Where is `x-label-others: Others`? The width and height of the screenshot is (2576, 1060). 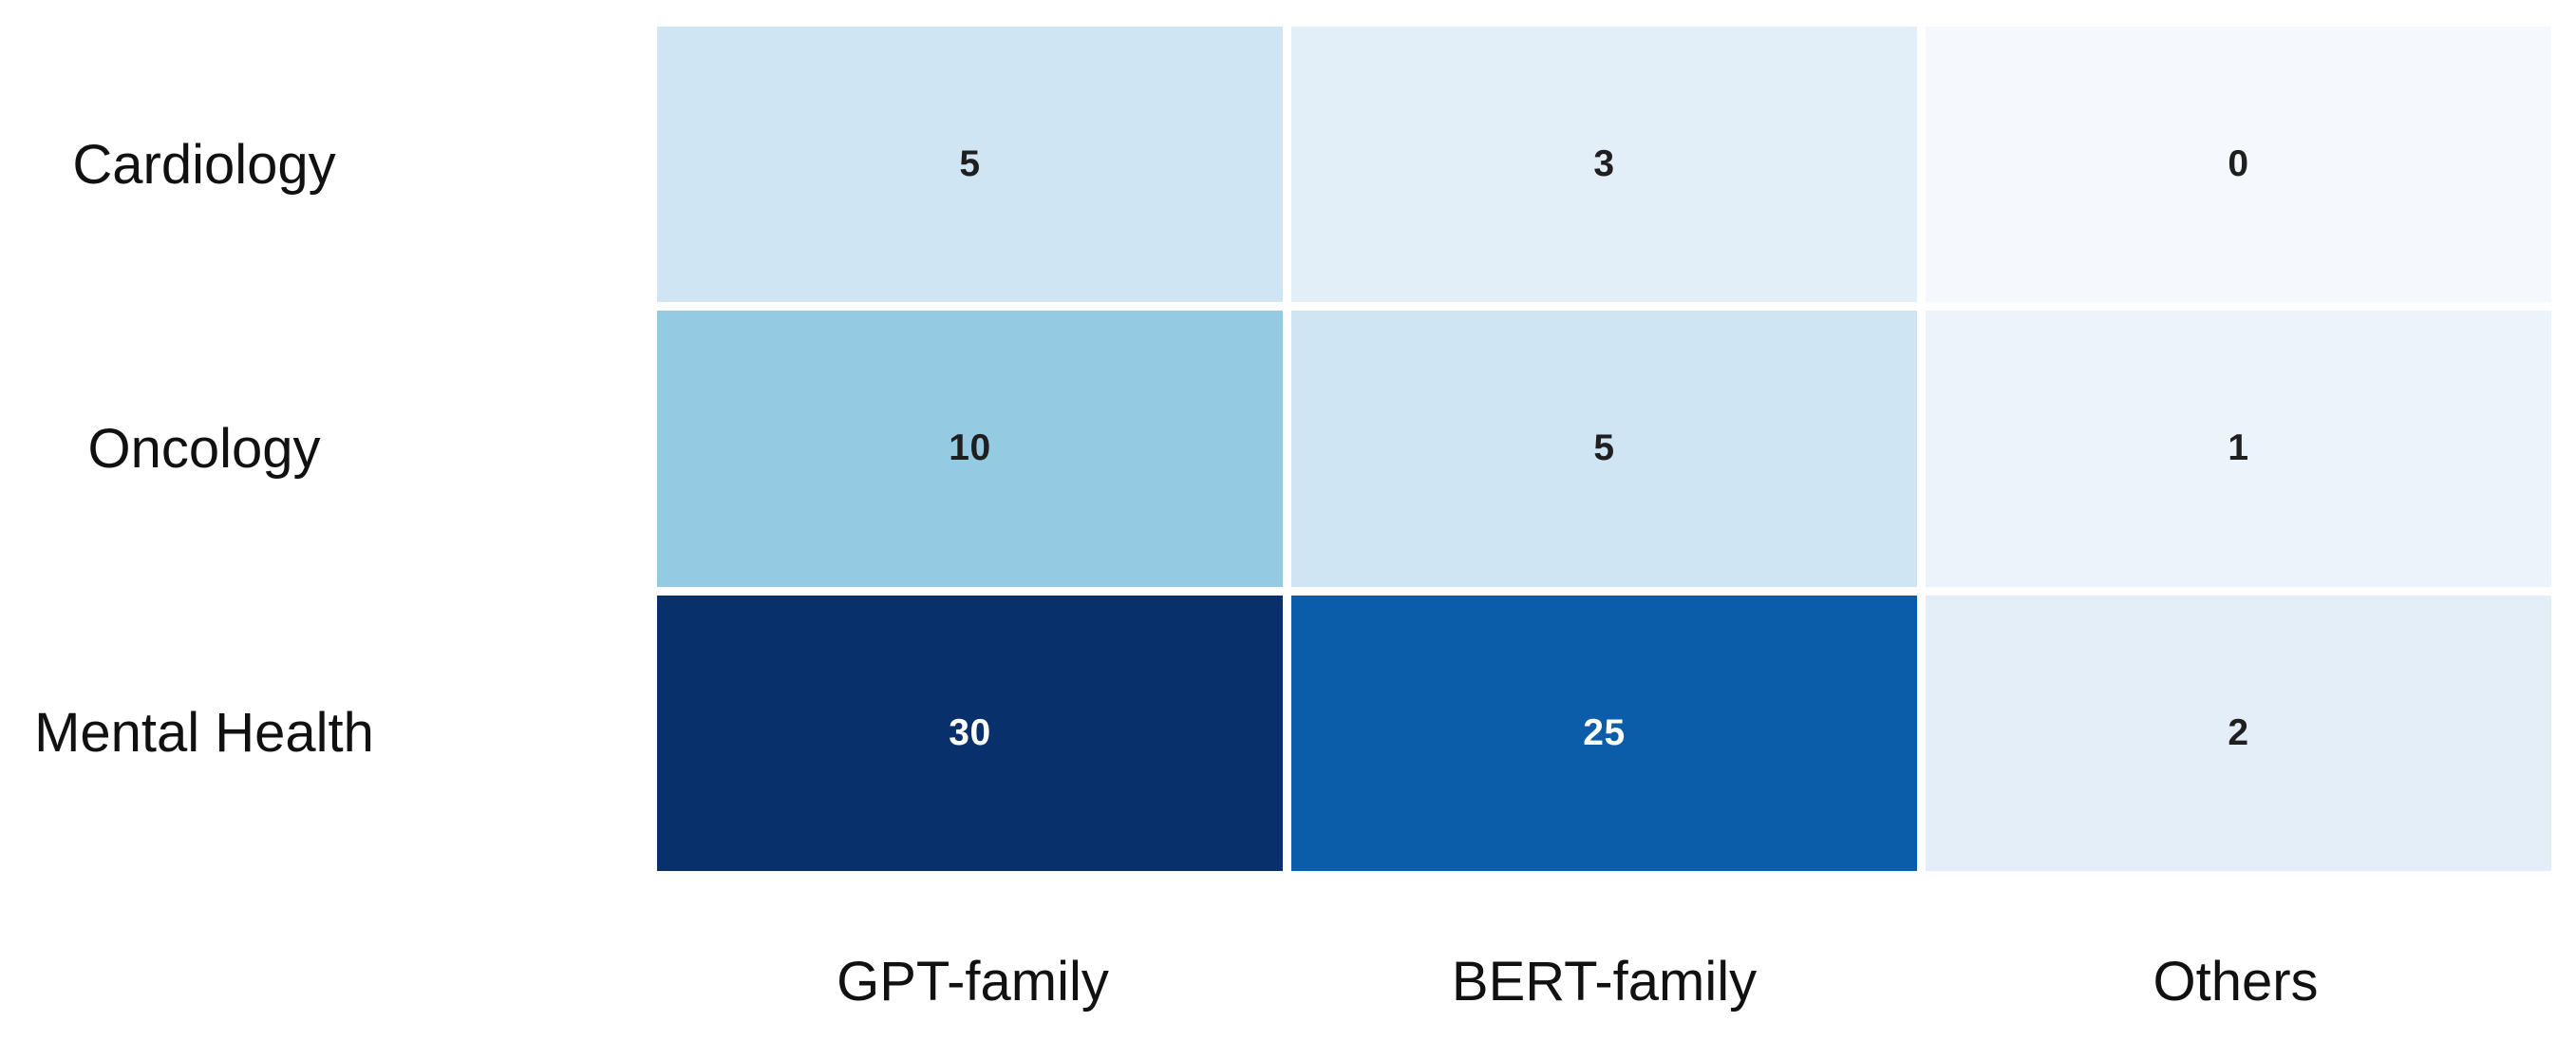
x-label-others: Others is located at coordinates (2236, 981).